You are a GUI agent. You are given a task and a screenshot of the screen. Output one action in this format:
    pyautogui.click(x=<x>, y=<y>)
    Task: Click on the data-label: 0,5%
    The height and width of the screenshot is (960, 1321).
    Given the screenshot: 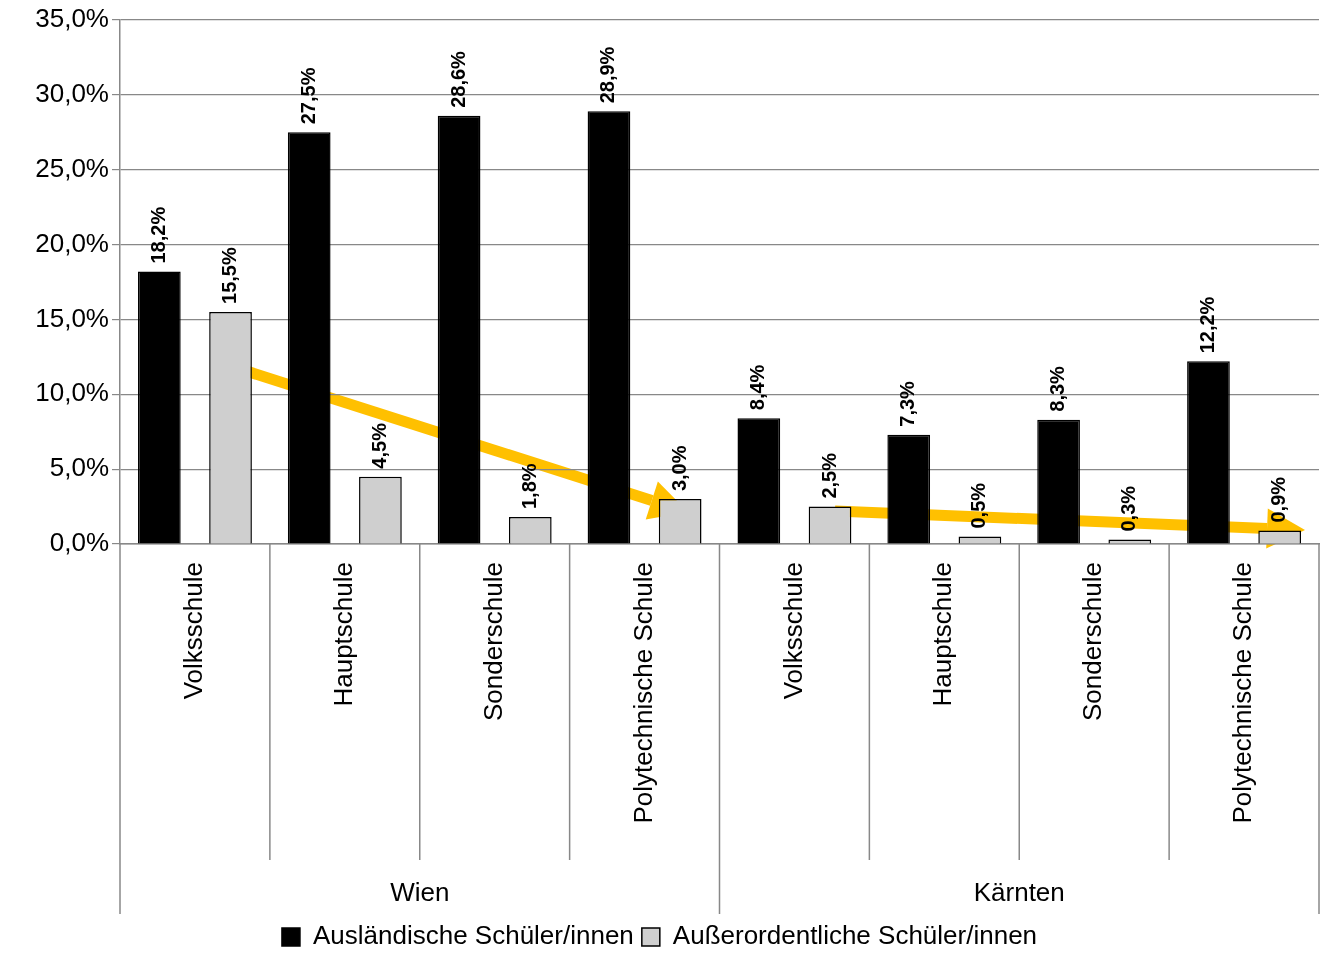 What is the action you would take?
    pyautogui.click(x=978, y=505)
    